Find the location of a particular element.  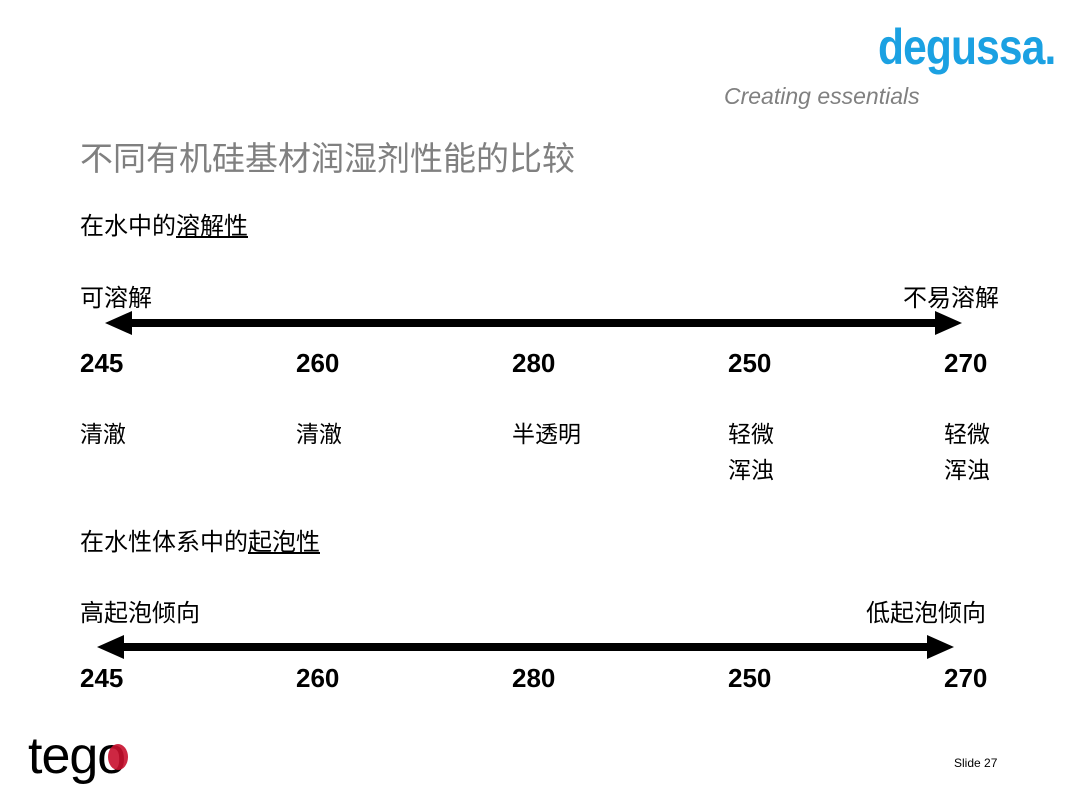

page-title: 不同有机硅基材润湿剂性能的比较 is located at coordinates (327, 158).